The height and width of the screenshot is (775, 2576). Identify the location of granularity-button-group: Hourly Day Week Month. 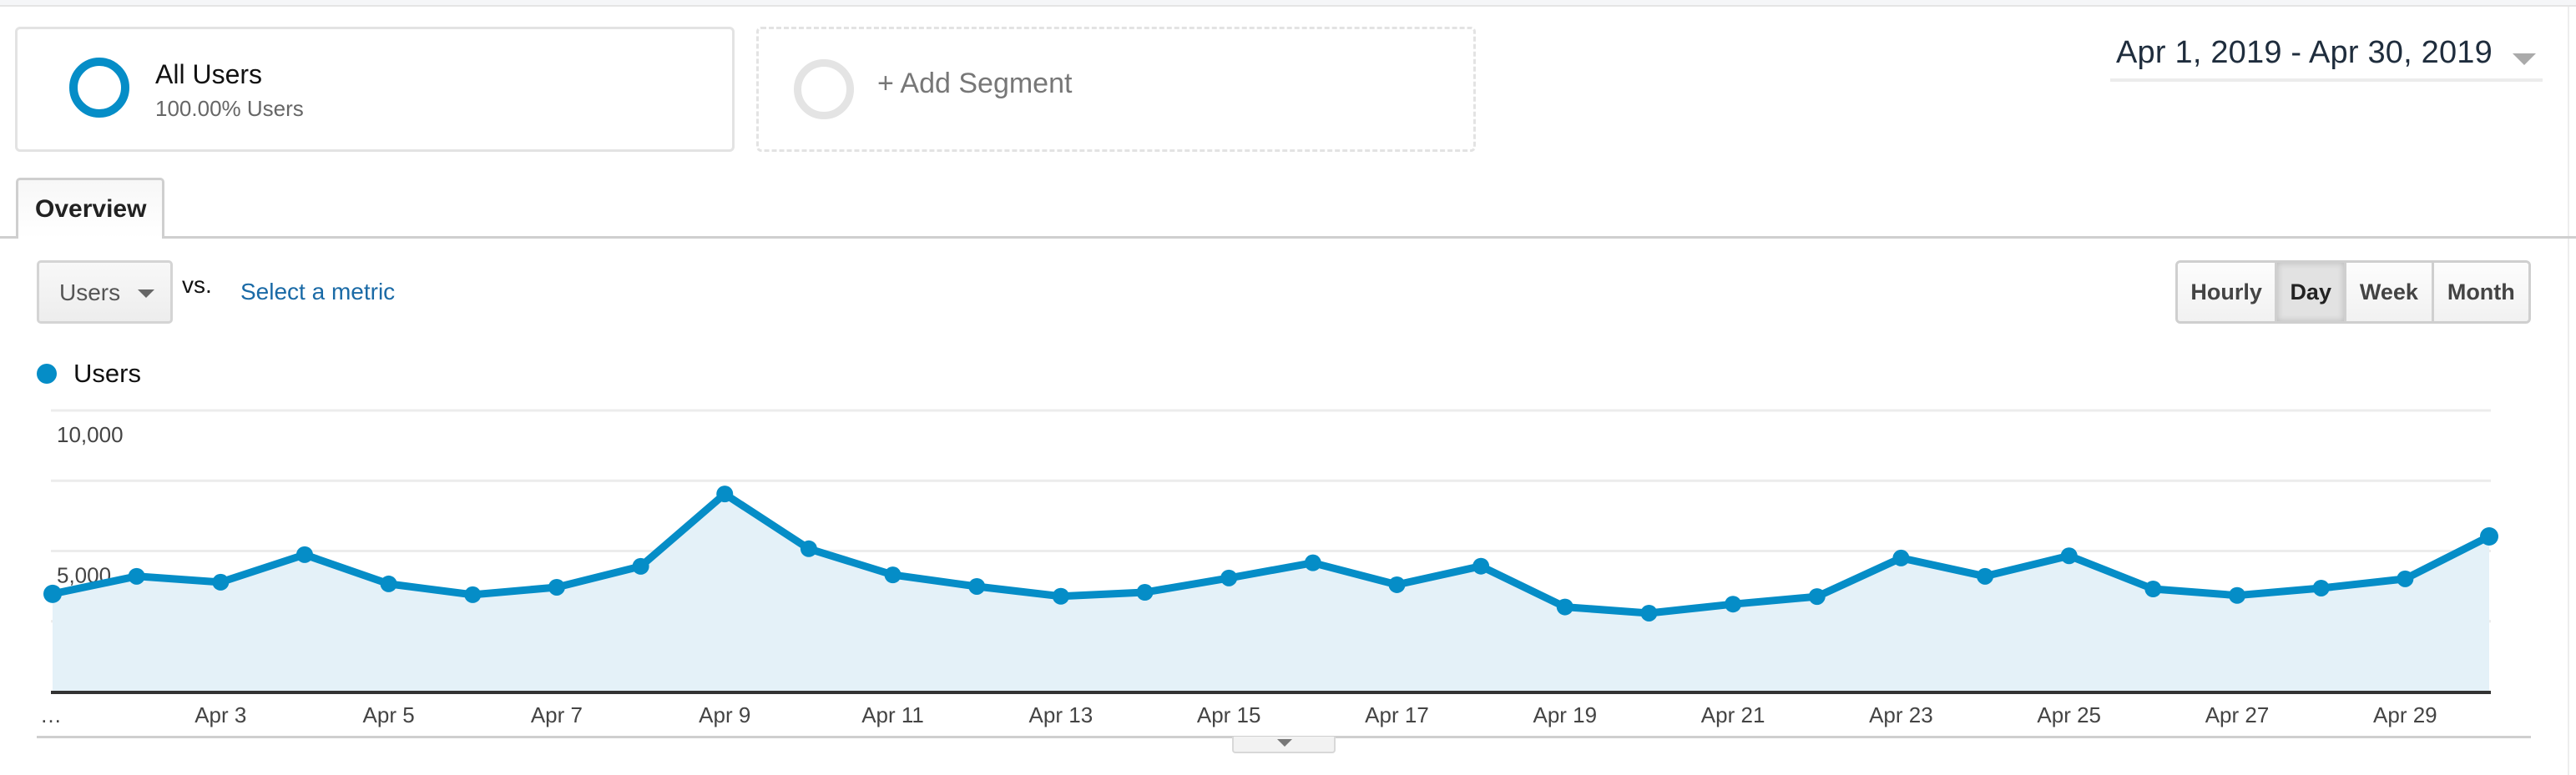
(2353, 292).